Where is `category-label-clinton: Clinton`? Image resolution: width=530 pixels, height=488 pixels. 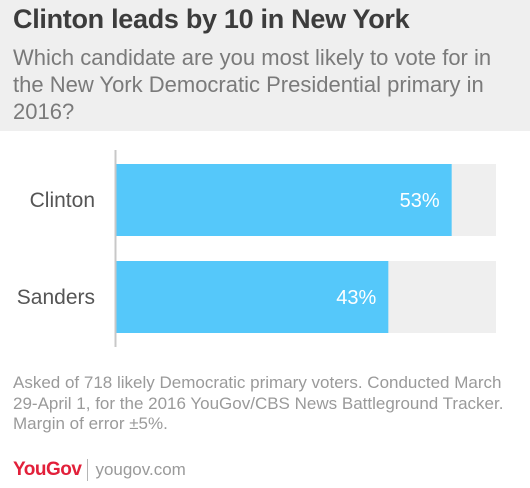 category-label-clinton: Clinton is located at coordinates (62, 200).